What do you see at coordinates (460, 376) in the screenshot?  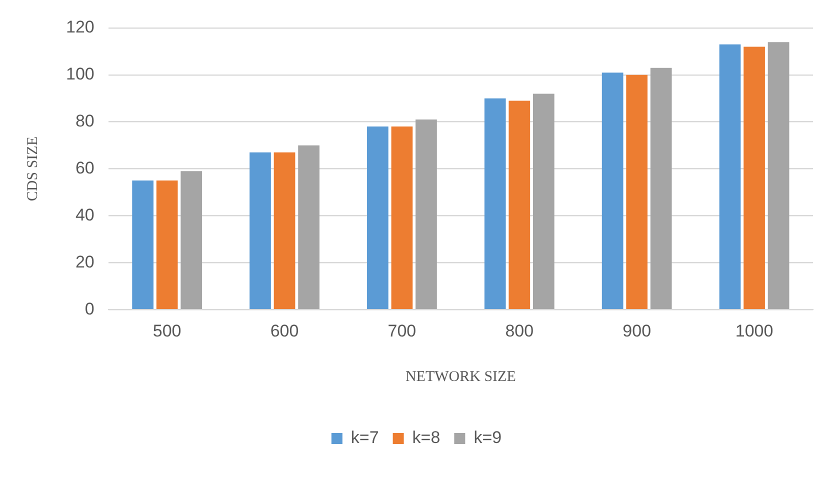 I see `x-axis-title: NETWORK SIZE` at bounding box center [460, 376].